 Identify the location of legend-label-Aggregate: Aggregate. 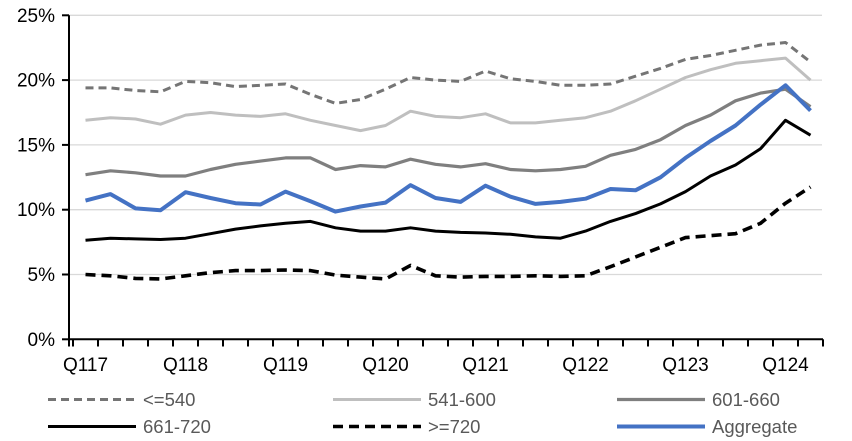
(754, 426).